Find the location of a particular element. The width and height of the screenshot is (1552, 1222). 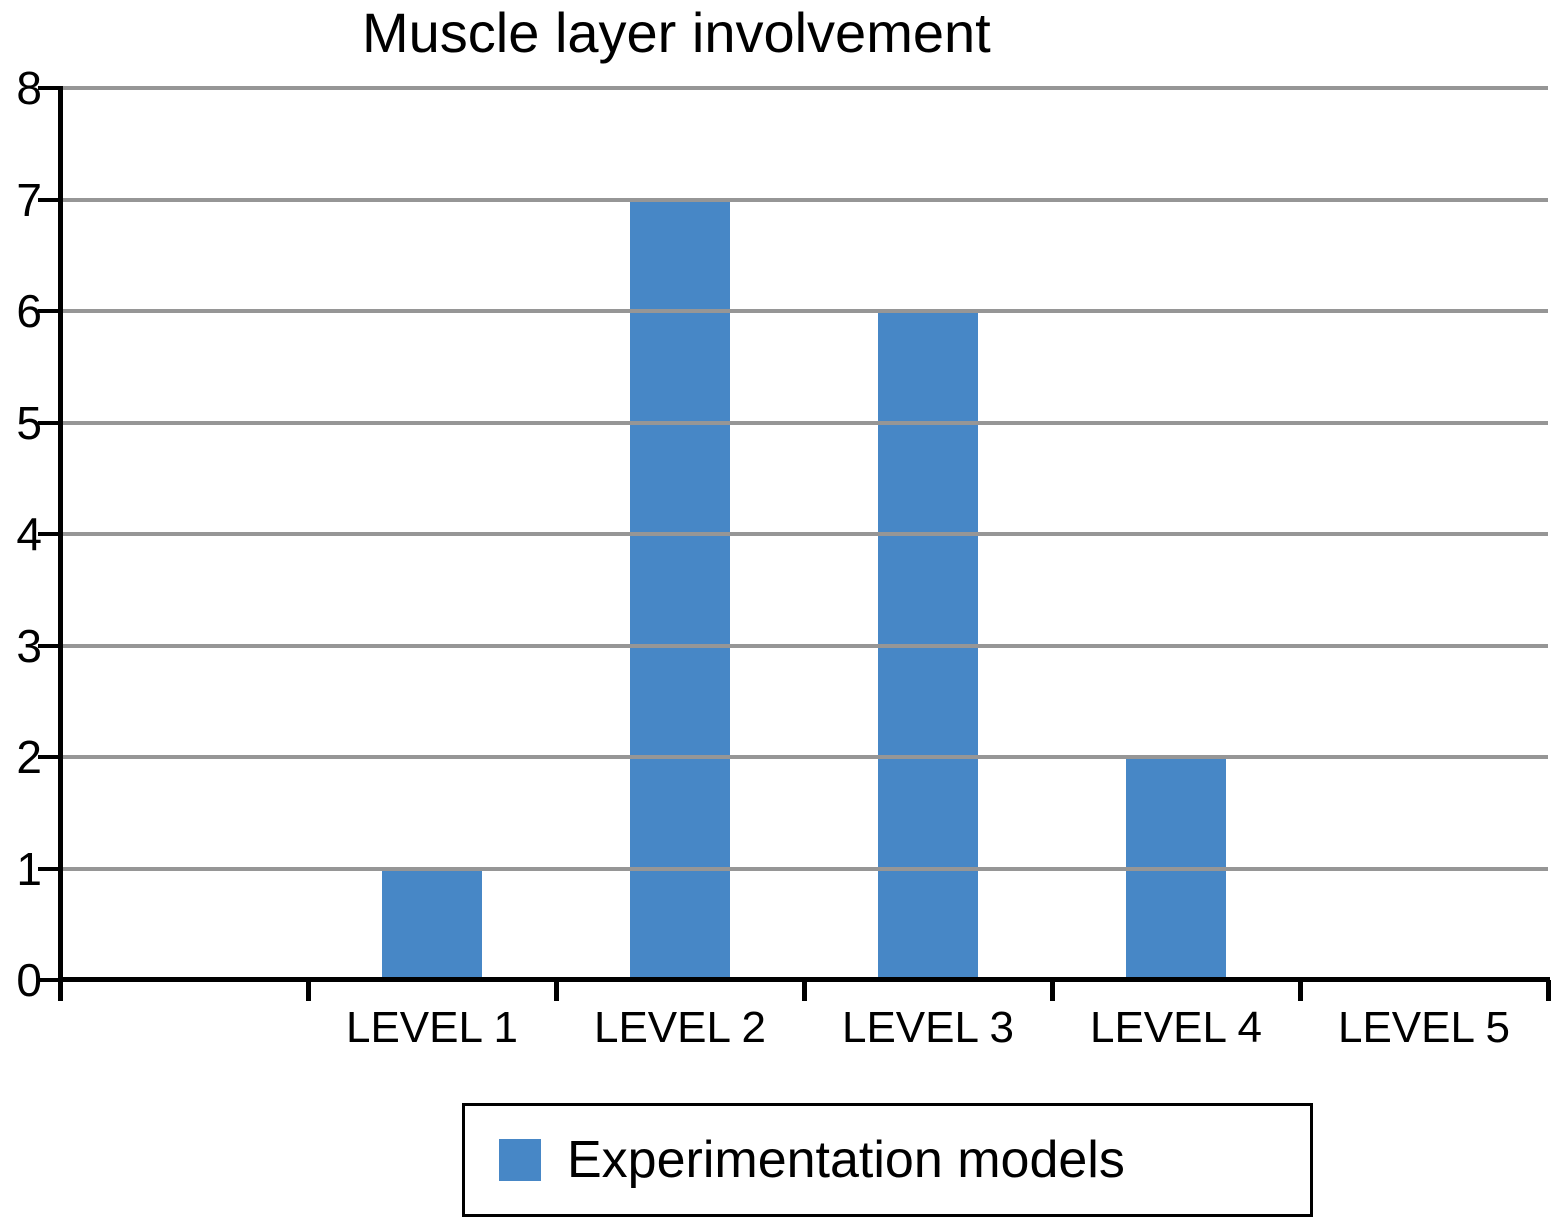

y-axis-label-5: 5 is located at coordinates (29, 422).